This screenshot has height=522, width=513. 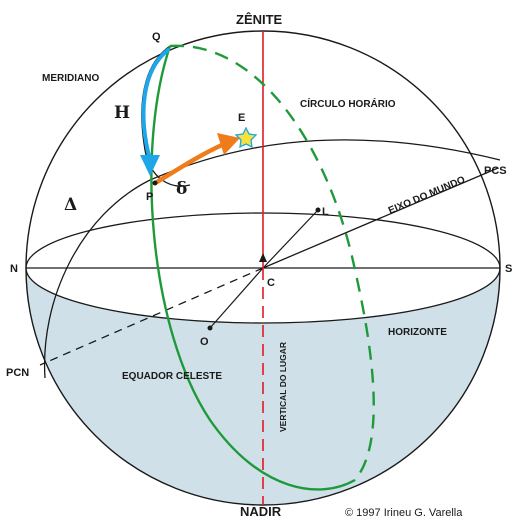 What do you see at coordinates (263, 257) in the screenshot?
I see `center-marker-icon` at bounding box center [263, 257].